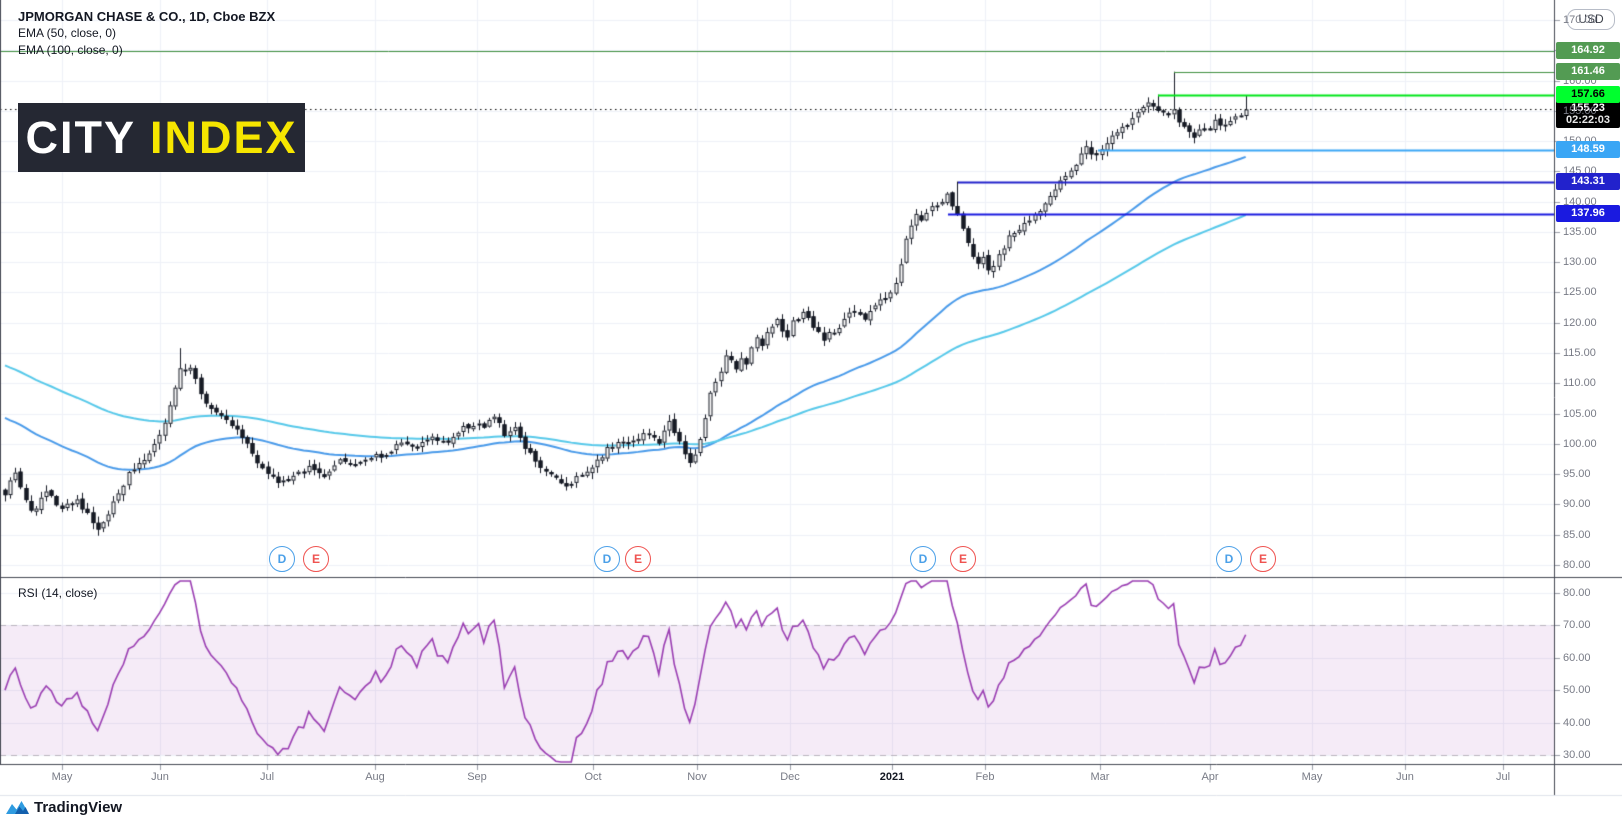 The height and width of the screenshot is (822, 1622). What do you see at coordinates (147, 16) in the screenshot?
I see `symbol-title: JPMORGAN CHASE & CO., 1D, Cboe BZX` at bounding box center [147, 16].